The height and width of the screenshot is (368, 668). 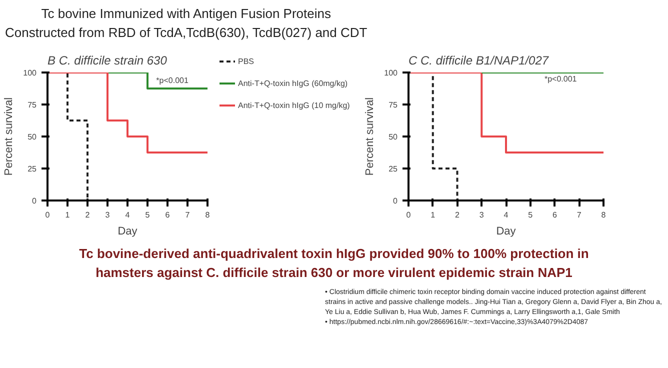 I want to click on text: Tc bovine Immunized with Antigen Fusion Proteins, so click(x=186, y=13).